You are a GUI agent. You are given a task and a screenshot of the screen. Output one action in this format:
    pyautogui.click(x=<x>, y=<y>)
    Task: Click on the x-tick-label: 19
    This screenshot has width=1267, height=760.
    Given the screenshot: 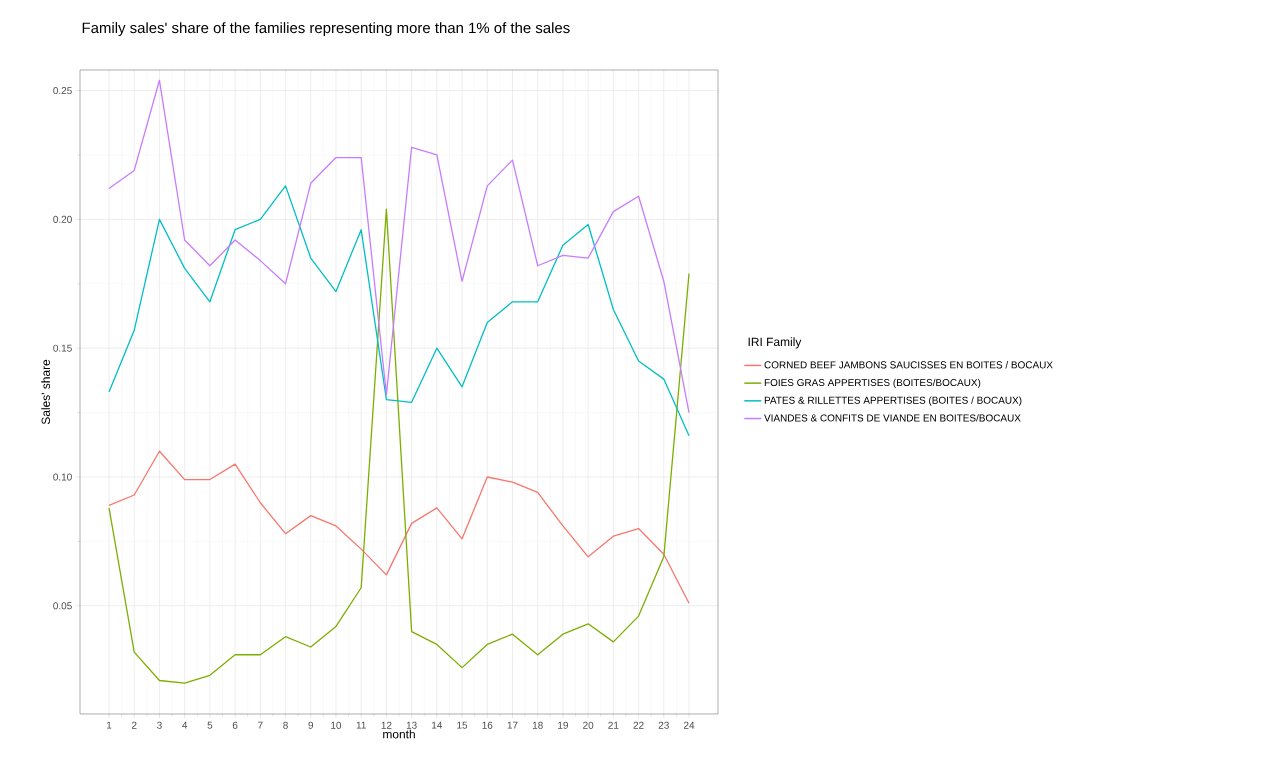 What is the action you would take?
    pyautogui.click(x=563, y=725)
    